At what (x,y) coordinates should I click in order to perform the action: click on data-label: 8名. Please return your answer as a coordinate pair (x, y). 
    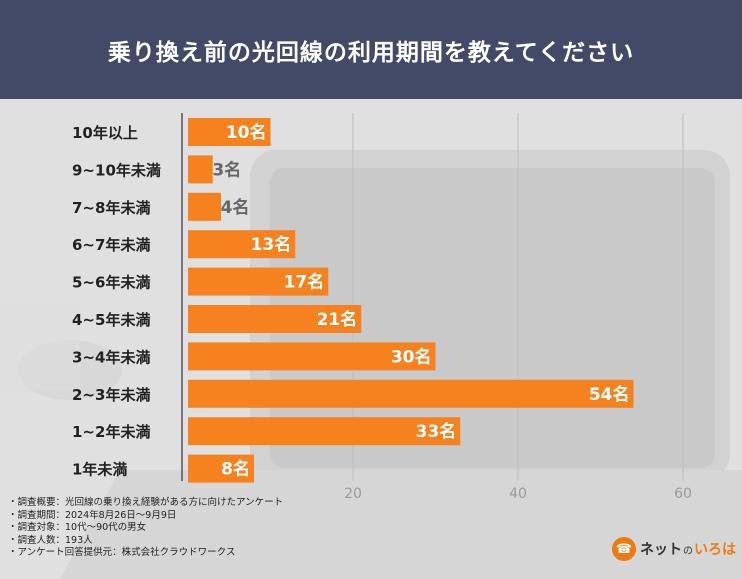
    Looking at the image, I should click on (235, 469).